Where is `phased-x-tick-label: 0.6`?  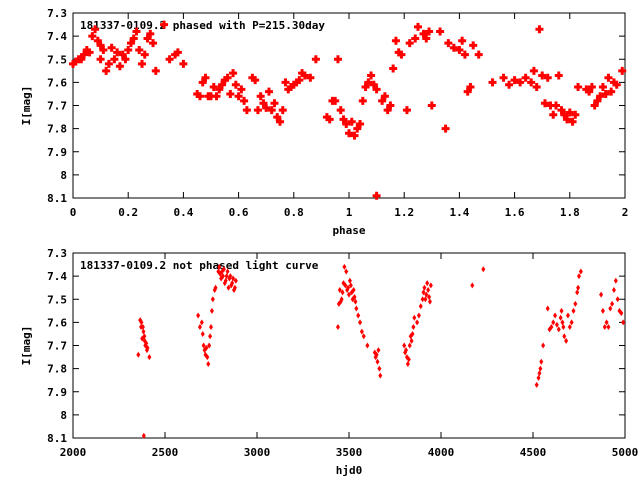 phased-x-tick-label: 0.6 is located at coordinates (239, 212).